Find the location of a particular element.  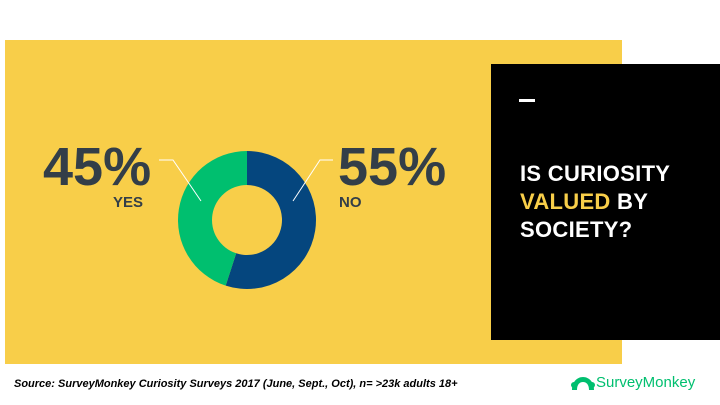

question-highlight: VALUED is located at coordinates (565, 201).